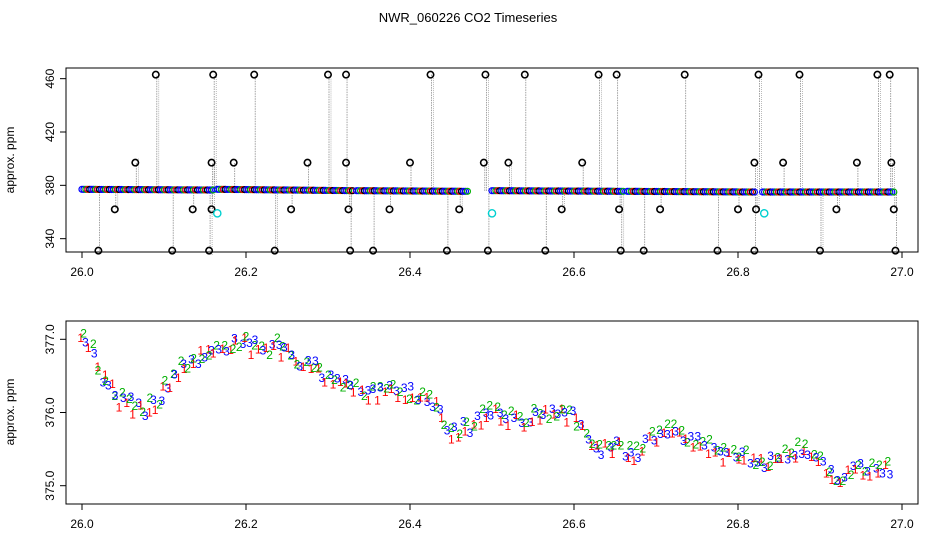 This screenshot has width=936, height=540. I want to click on baseline-point, so click(754, 192).